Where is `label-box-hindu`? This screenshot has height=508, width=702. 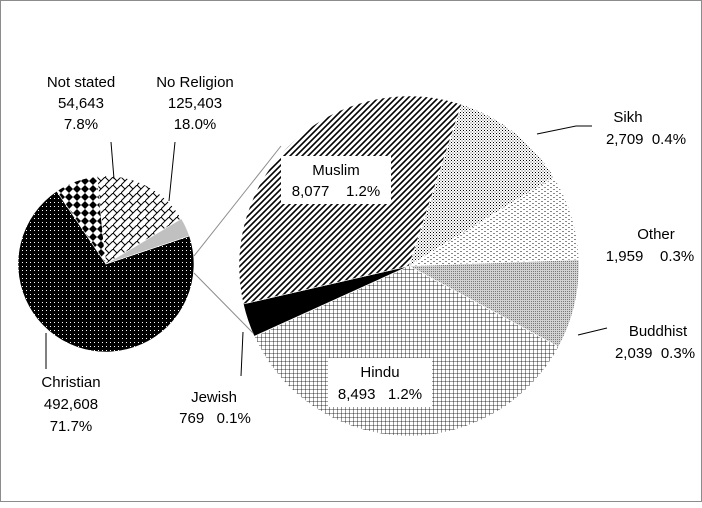
label-box-hindu is located at coordinates (380, 382).